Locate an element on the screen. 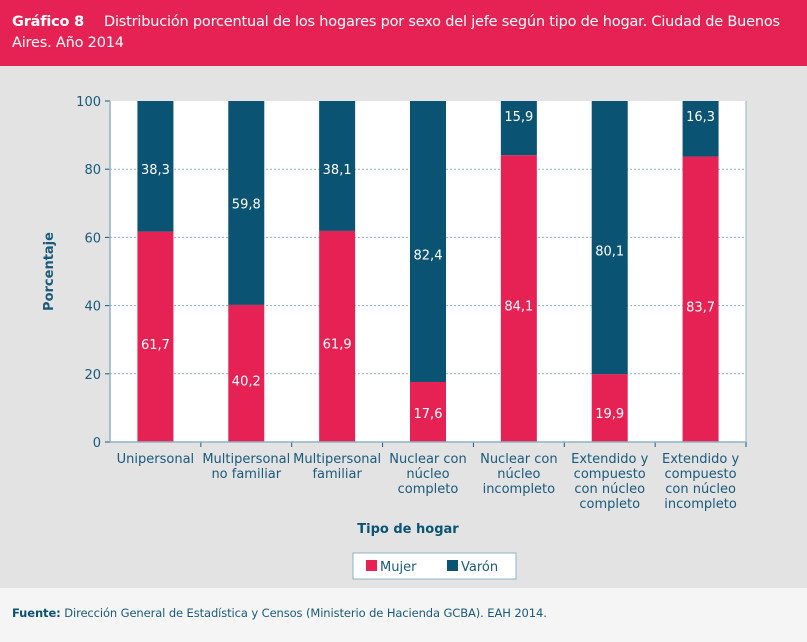  x-tick-label: Multipersonal familiar is located at coordinates (337, 467).